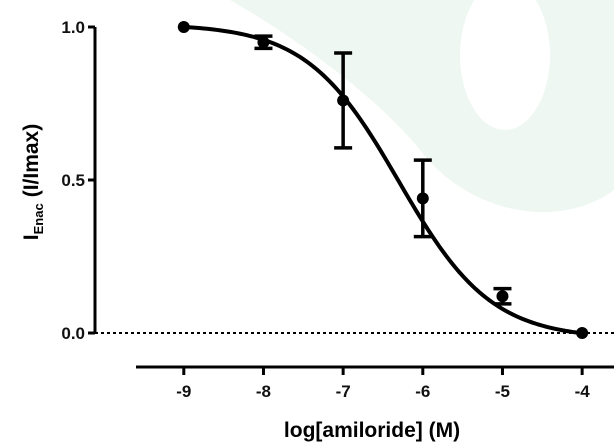 The height and width of the screenshot is (446, 614). What do you see at coordinates (583, 391) in the screenshot?
I see `x-tick-label: -4` at bounding box center [583, 391].